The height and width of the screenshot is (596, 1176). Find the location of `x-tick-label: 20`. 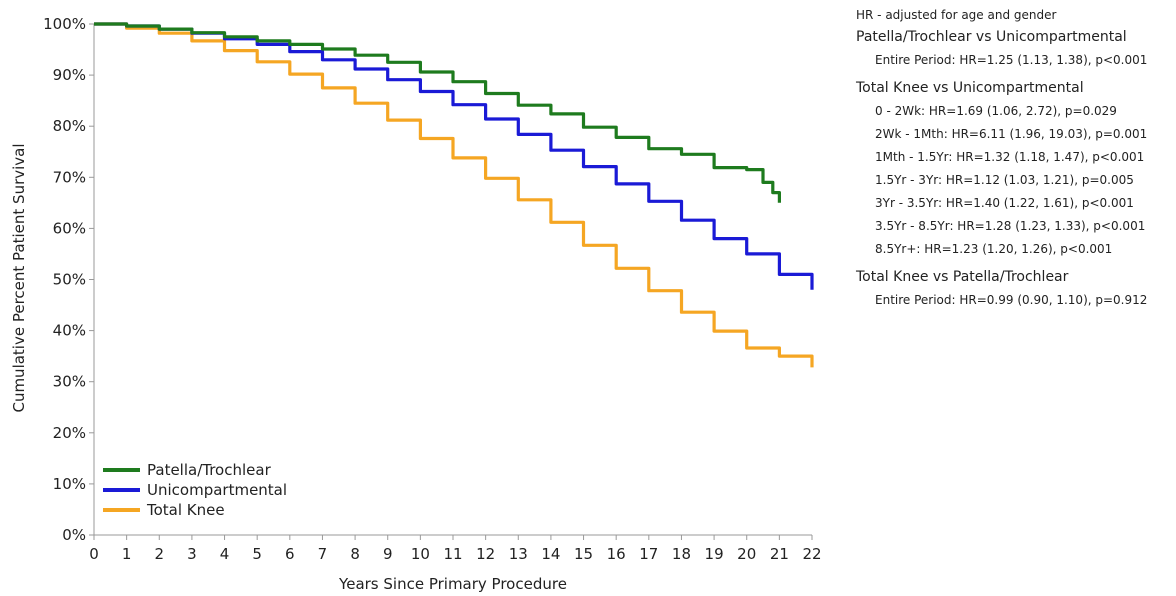

x-tick-label: 20 is located at coordinates (746, 554).